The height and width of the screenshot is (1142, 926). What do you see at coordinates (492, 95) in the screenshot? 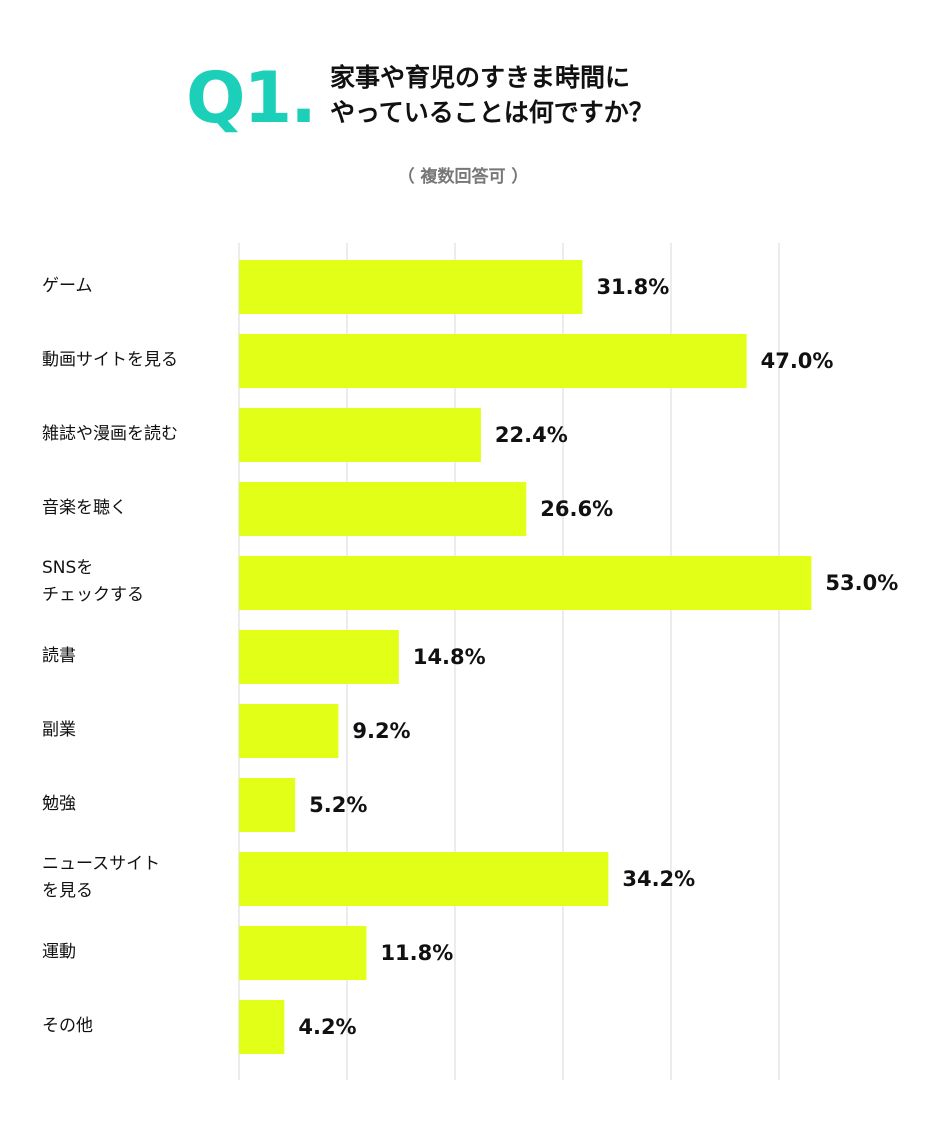
I see `question-title: 家事や育児のすきま時間に やっていることは何ですか？` at bounding box center [492, 95].